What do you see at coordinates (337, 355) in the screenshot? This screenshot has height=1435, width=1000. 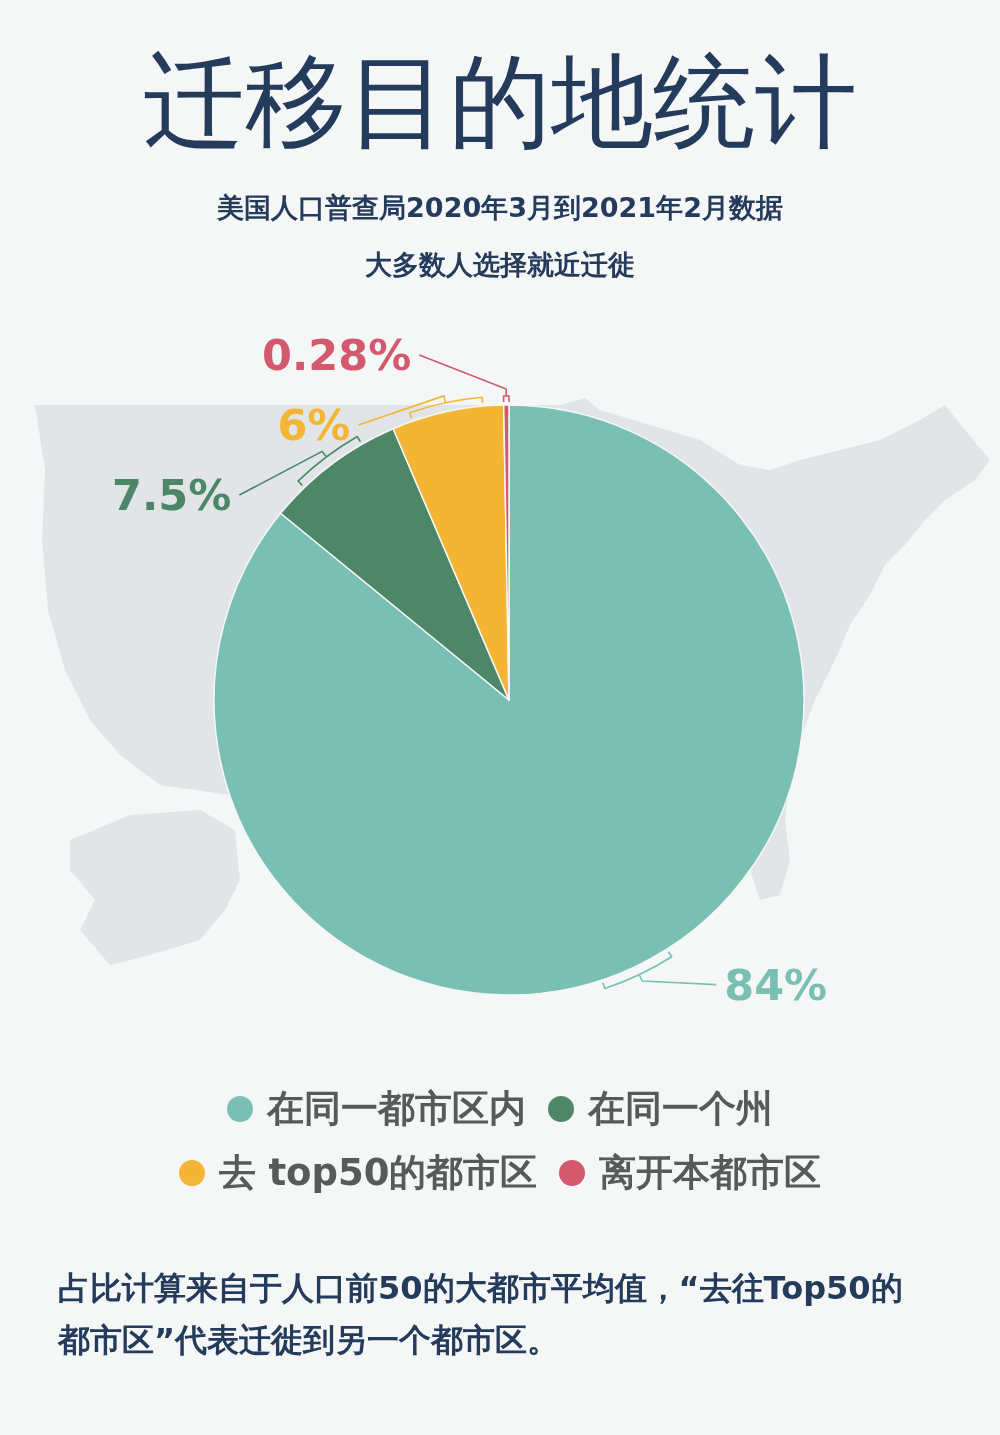 I see `data-label: 0.28%` at bounding box center [337, 355].